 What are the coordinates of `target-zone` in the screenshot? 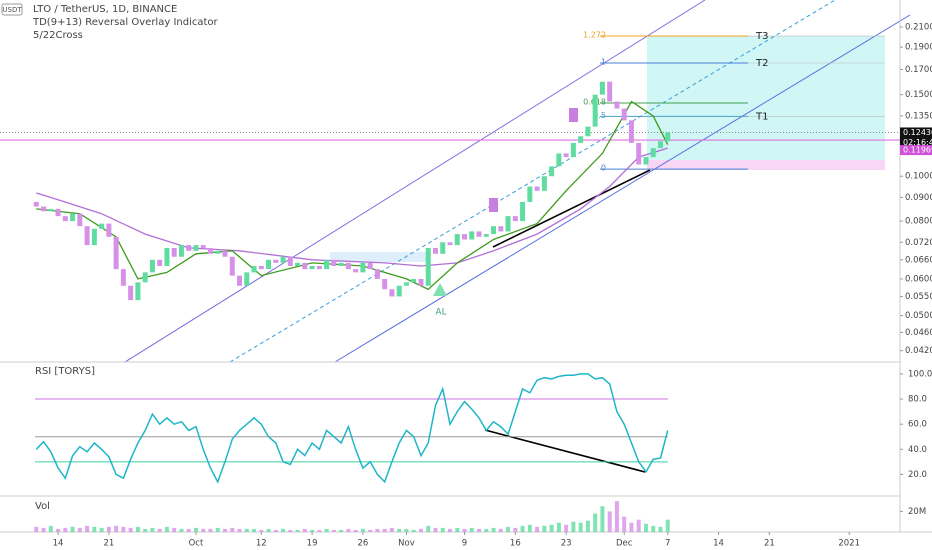 It's located at (766, 98).